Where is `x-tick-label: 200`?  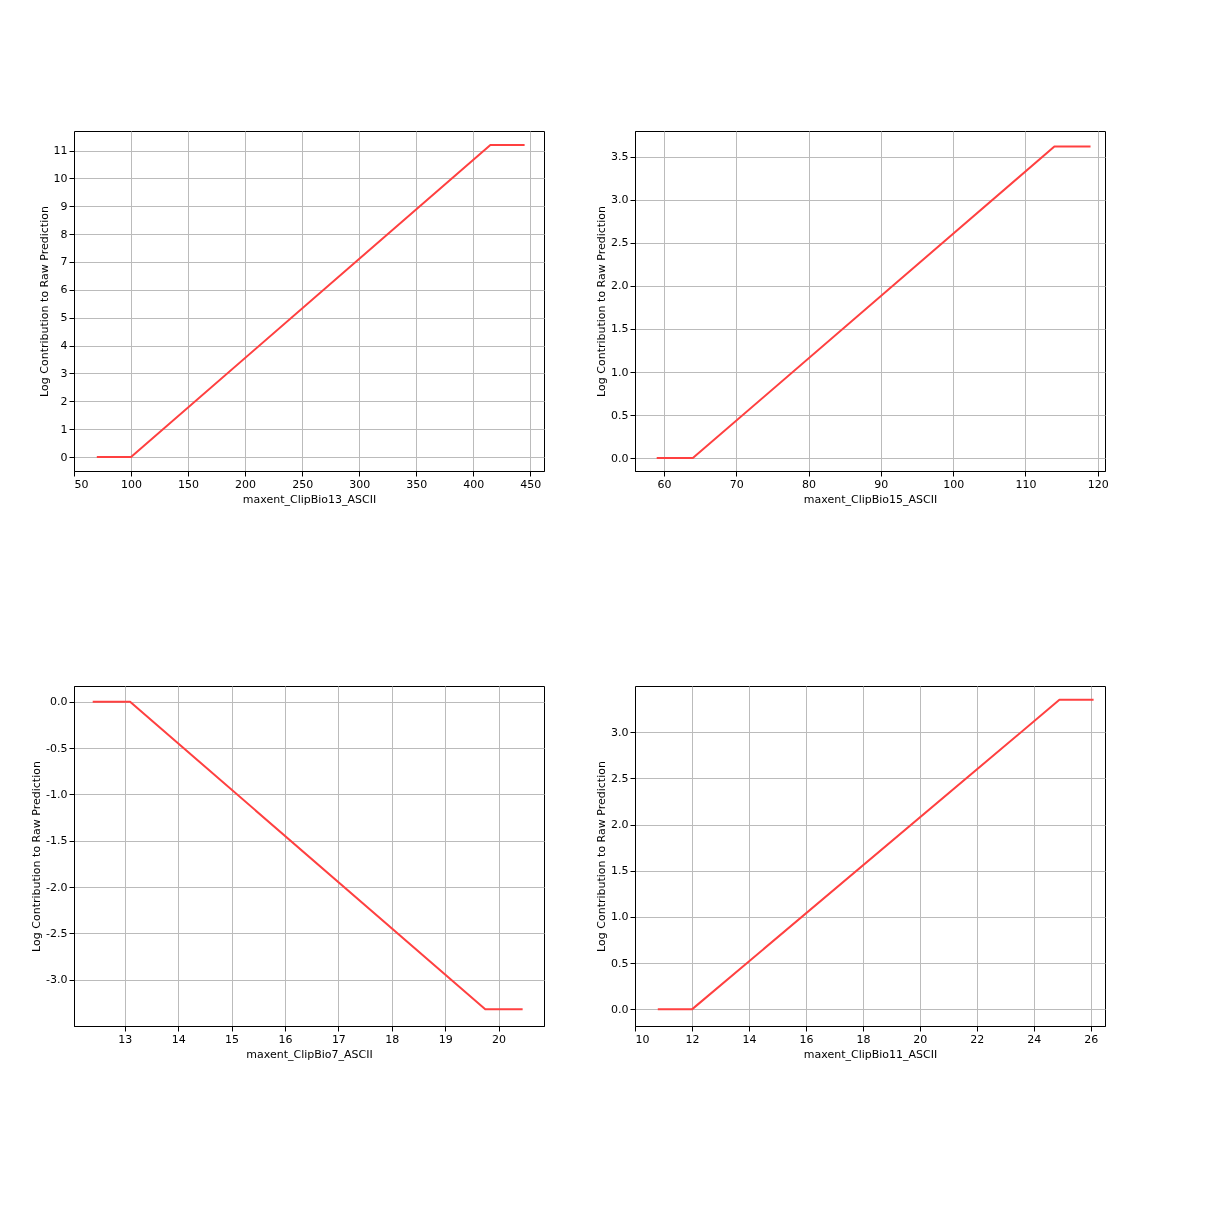
x-tick-label: 200 is located at coordinates (246, 484).